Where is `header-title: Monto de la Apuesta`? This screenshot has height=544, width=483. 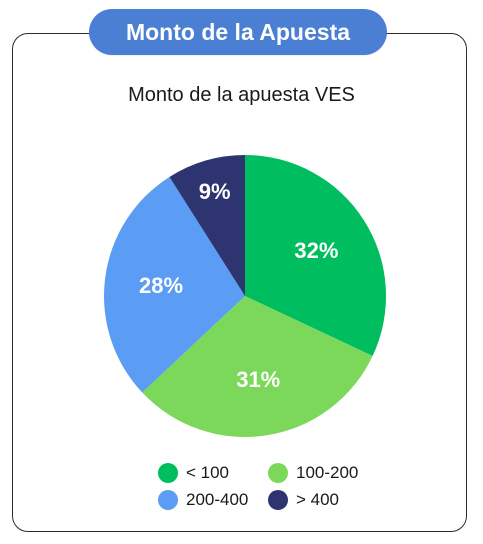
header-title: Monto de la Apuesta is located at coordinates (238, 31).